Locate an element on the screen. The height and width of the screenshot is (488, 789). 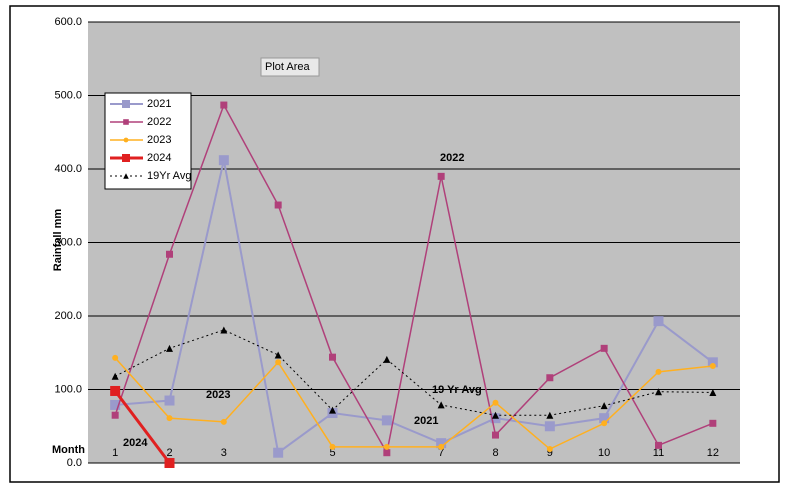
y-tick-label: 200.0 is located at coordinates (68, 316).